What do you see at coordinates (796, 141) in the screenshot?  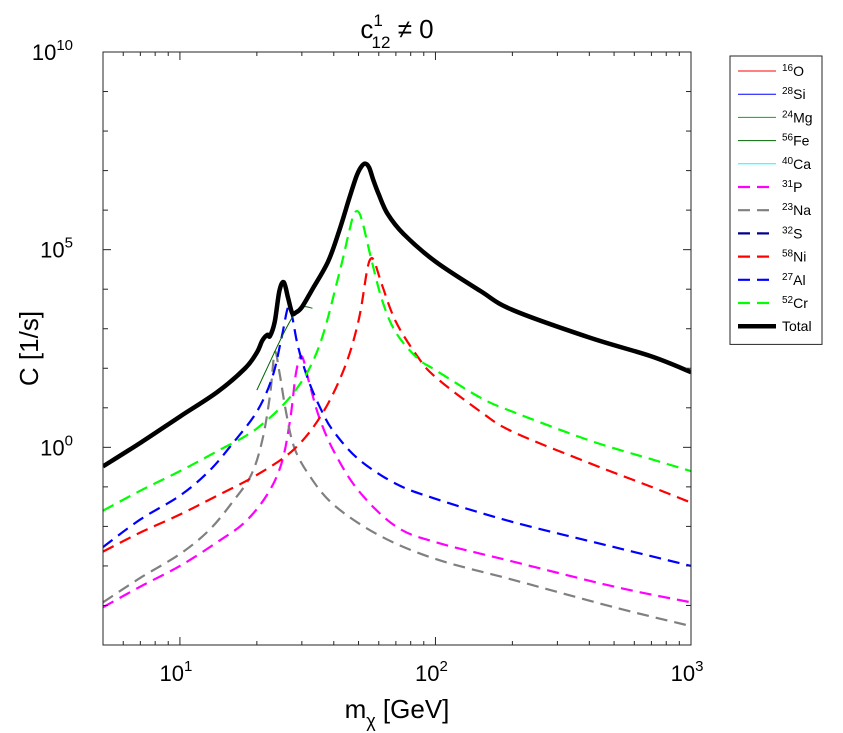 I see `legend-label-fe: 56Fe` at bounding box center [796, 141].